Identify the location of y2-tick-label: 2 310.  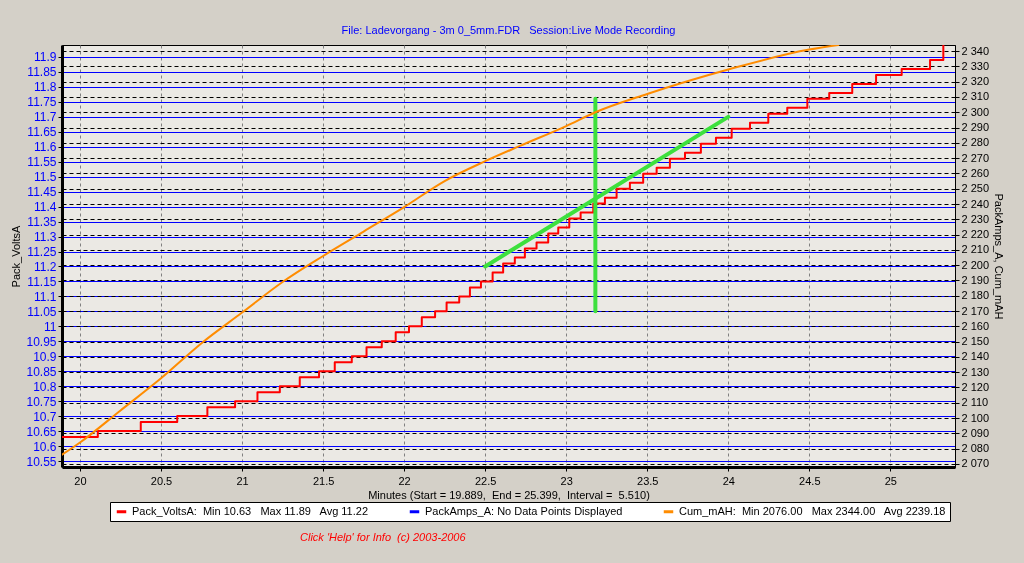
(975, 96).